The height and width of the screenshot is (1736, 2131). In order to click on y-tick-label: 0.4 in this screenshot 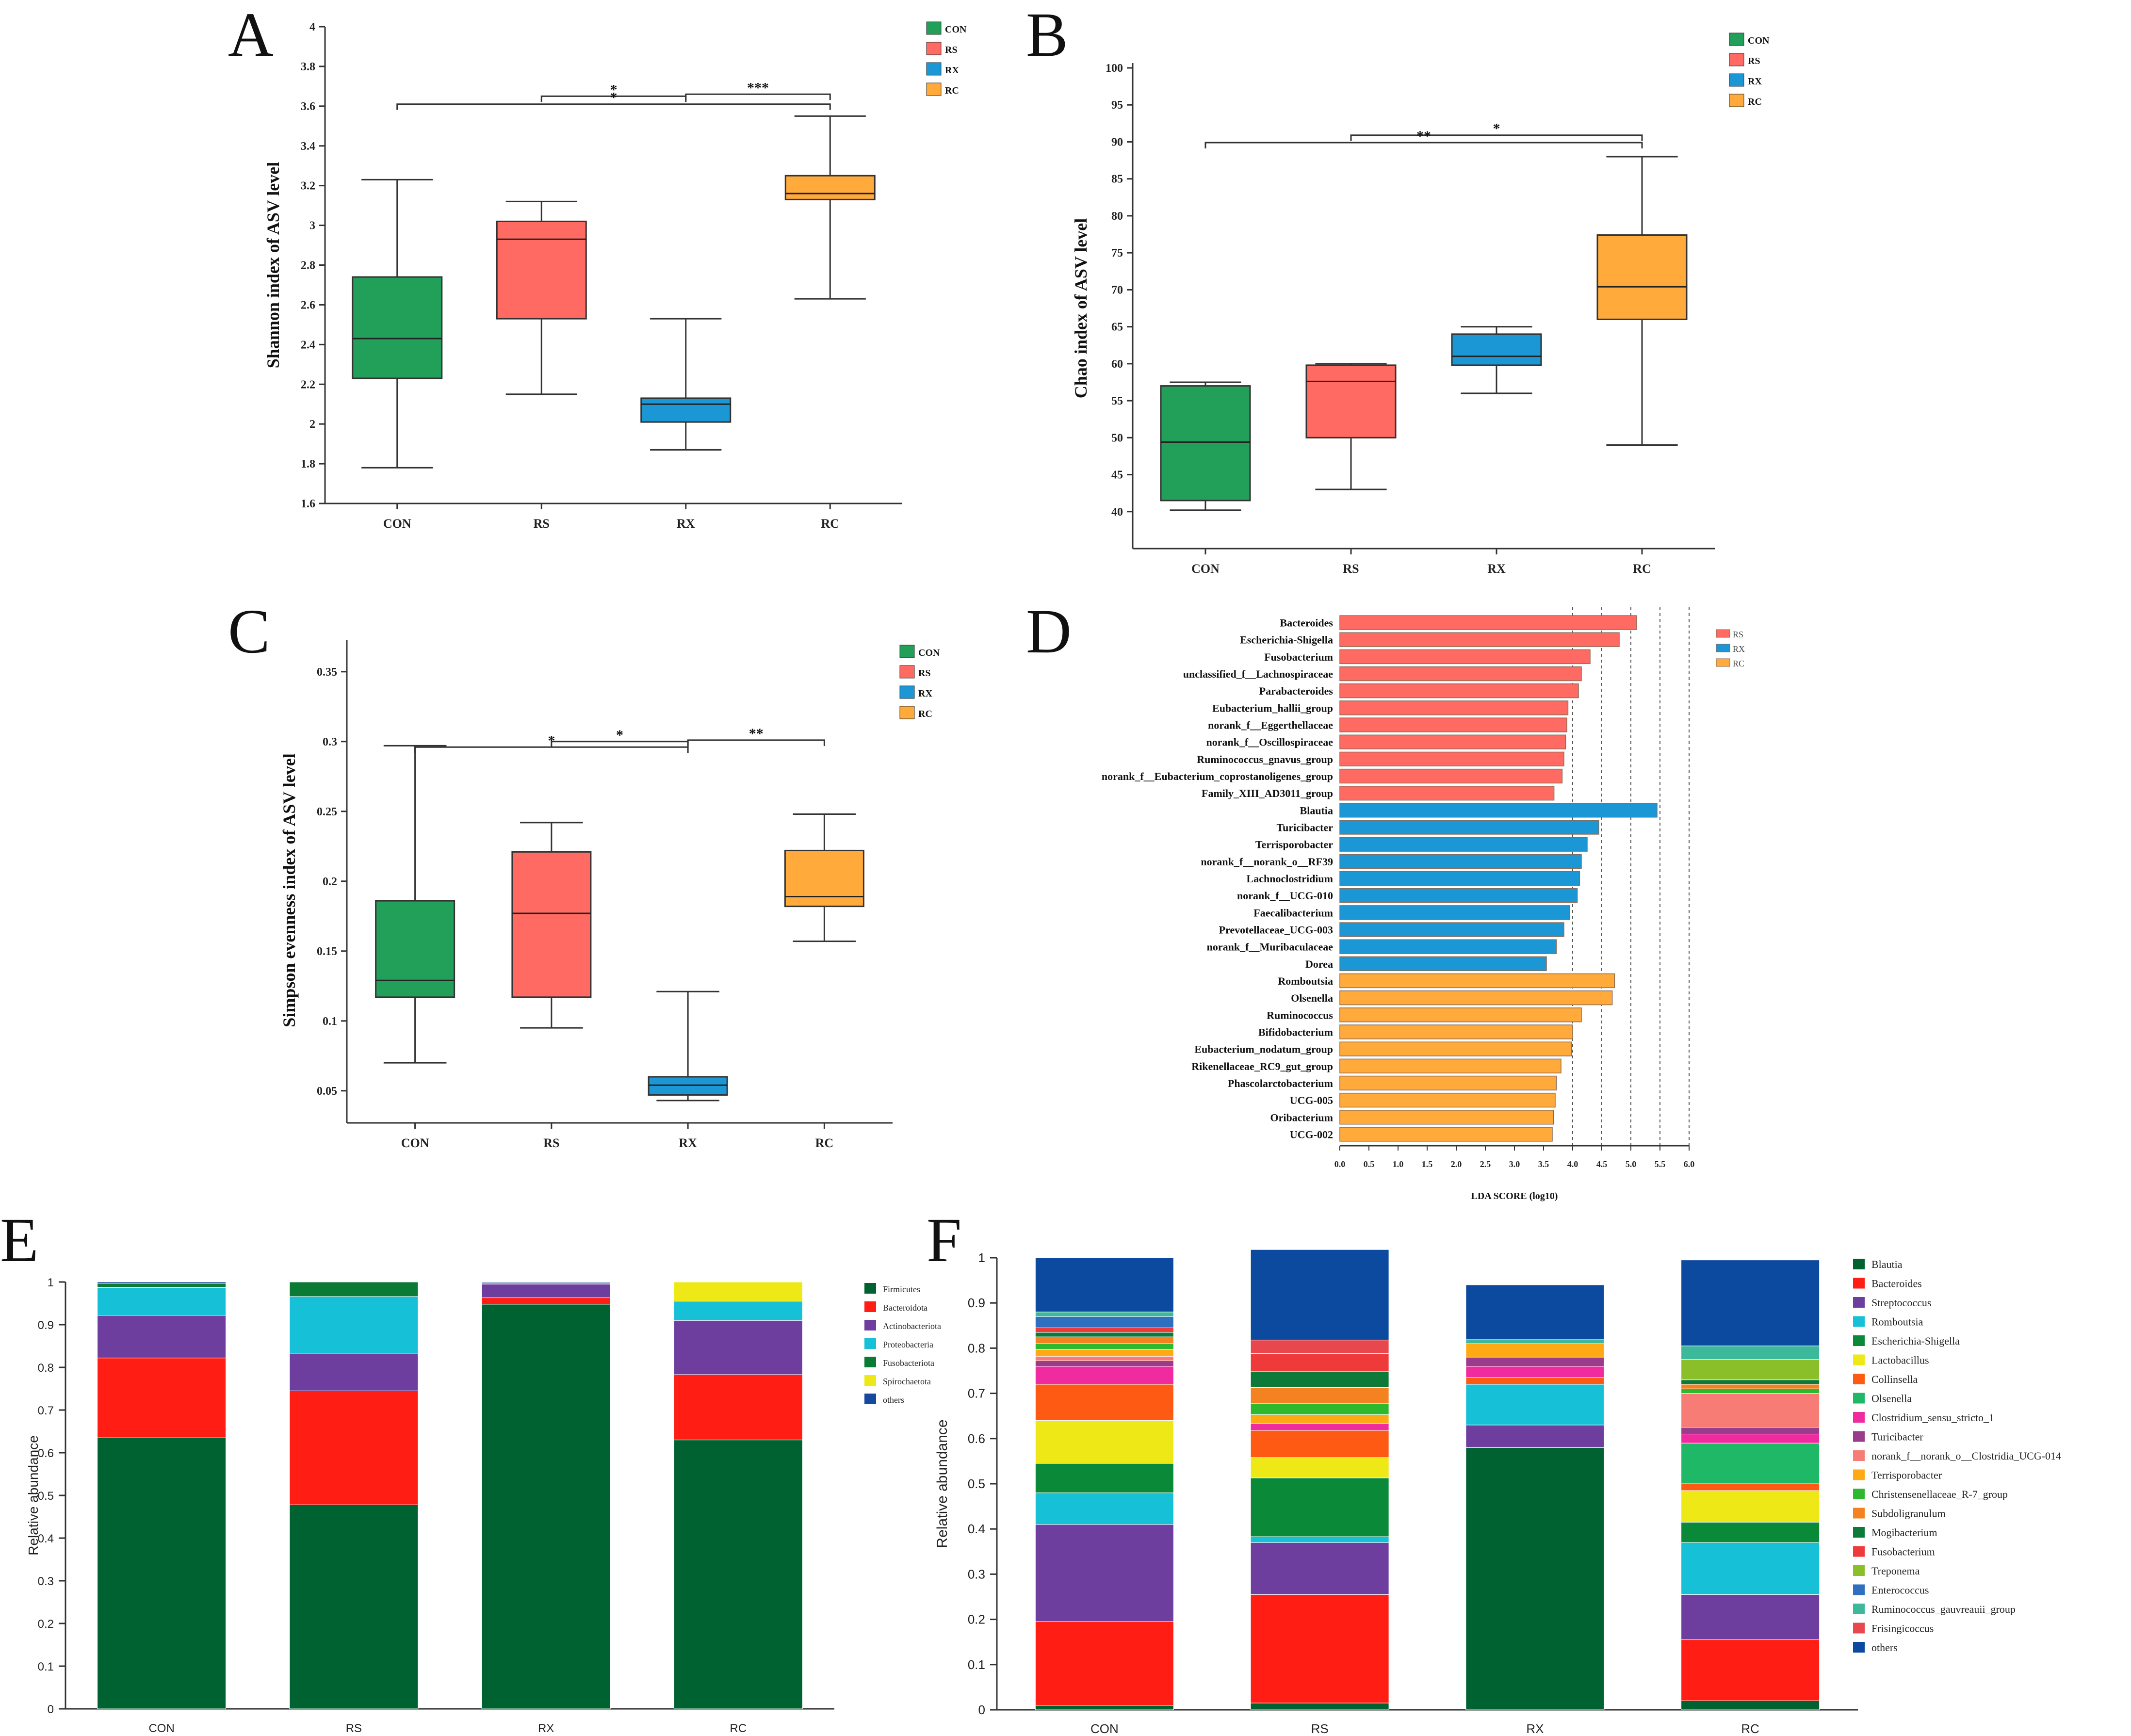, I will do `click(976, 1529)`.